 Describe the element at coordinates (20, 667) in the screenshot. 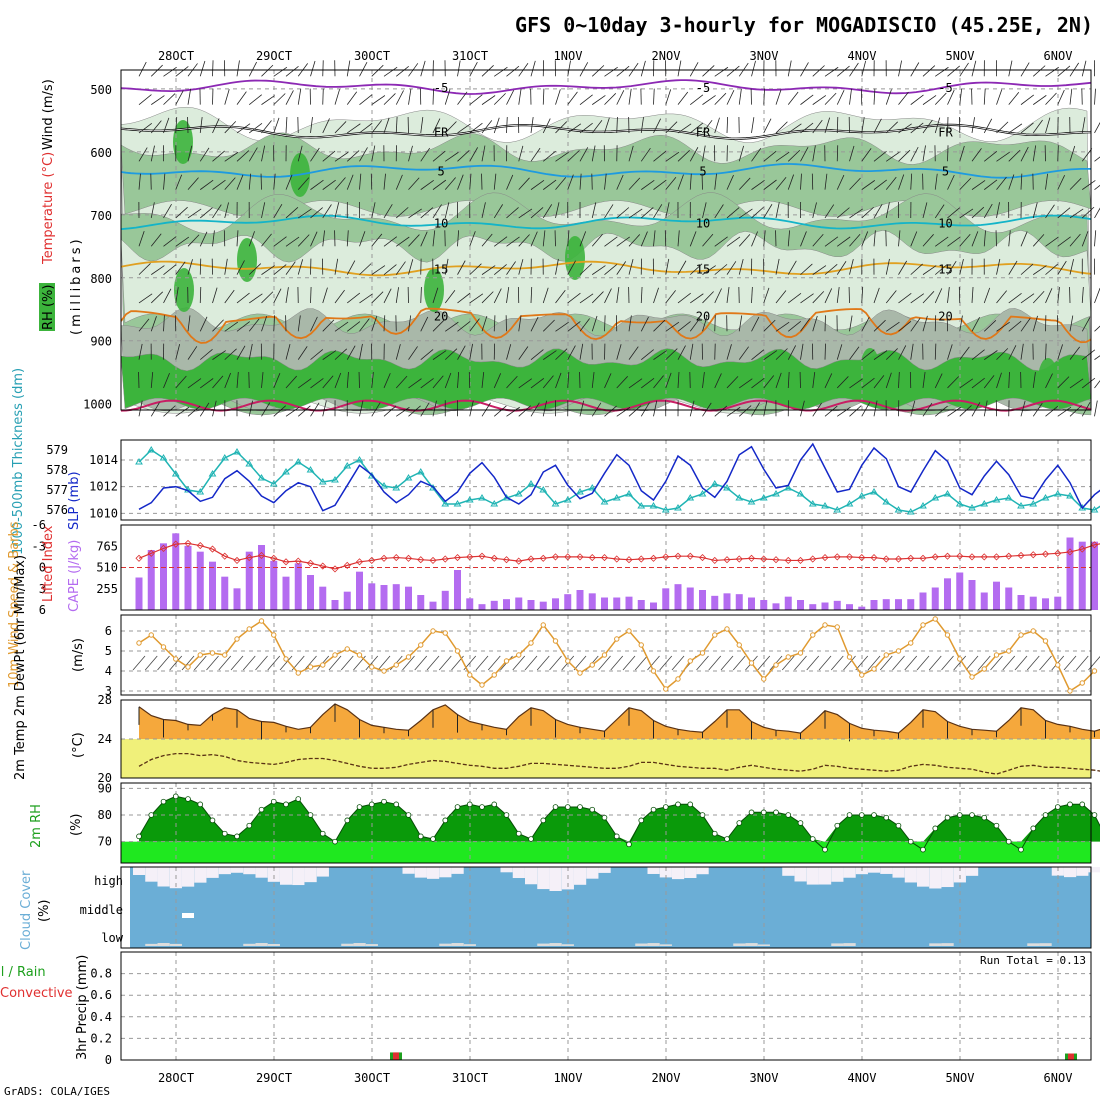

I see `temp2m-label: 2m Temp 2m DewPt (6hr Min/Max)` at that location.